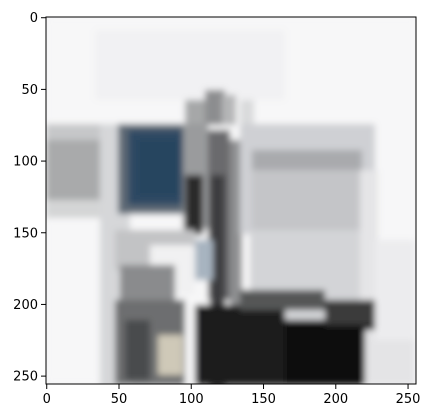 The width and height of the screenshot is (430, 418). Describe the element at coordinates (29, 90) in the screenshot. I see `y-tick-label: 50` at that location.